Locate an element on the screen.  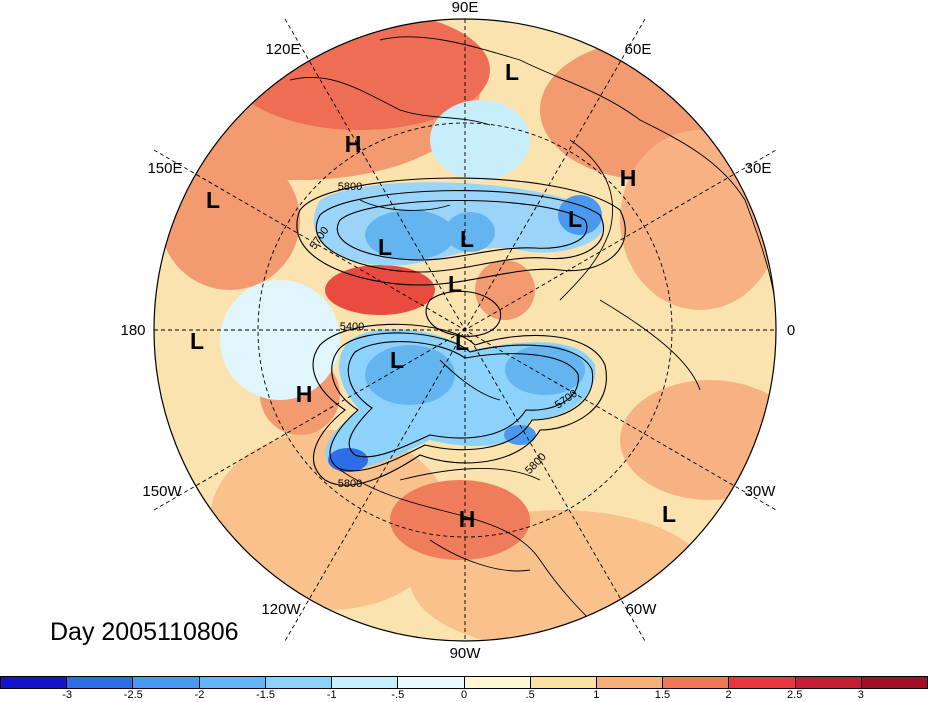
colorbar-tick-label: -1.5 is located at coordinates (266, 695).